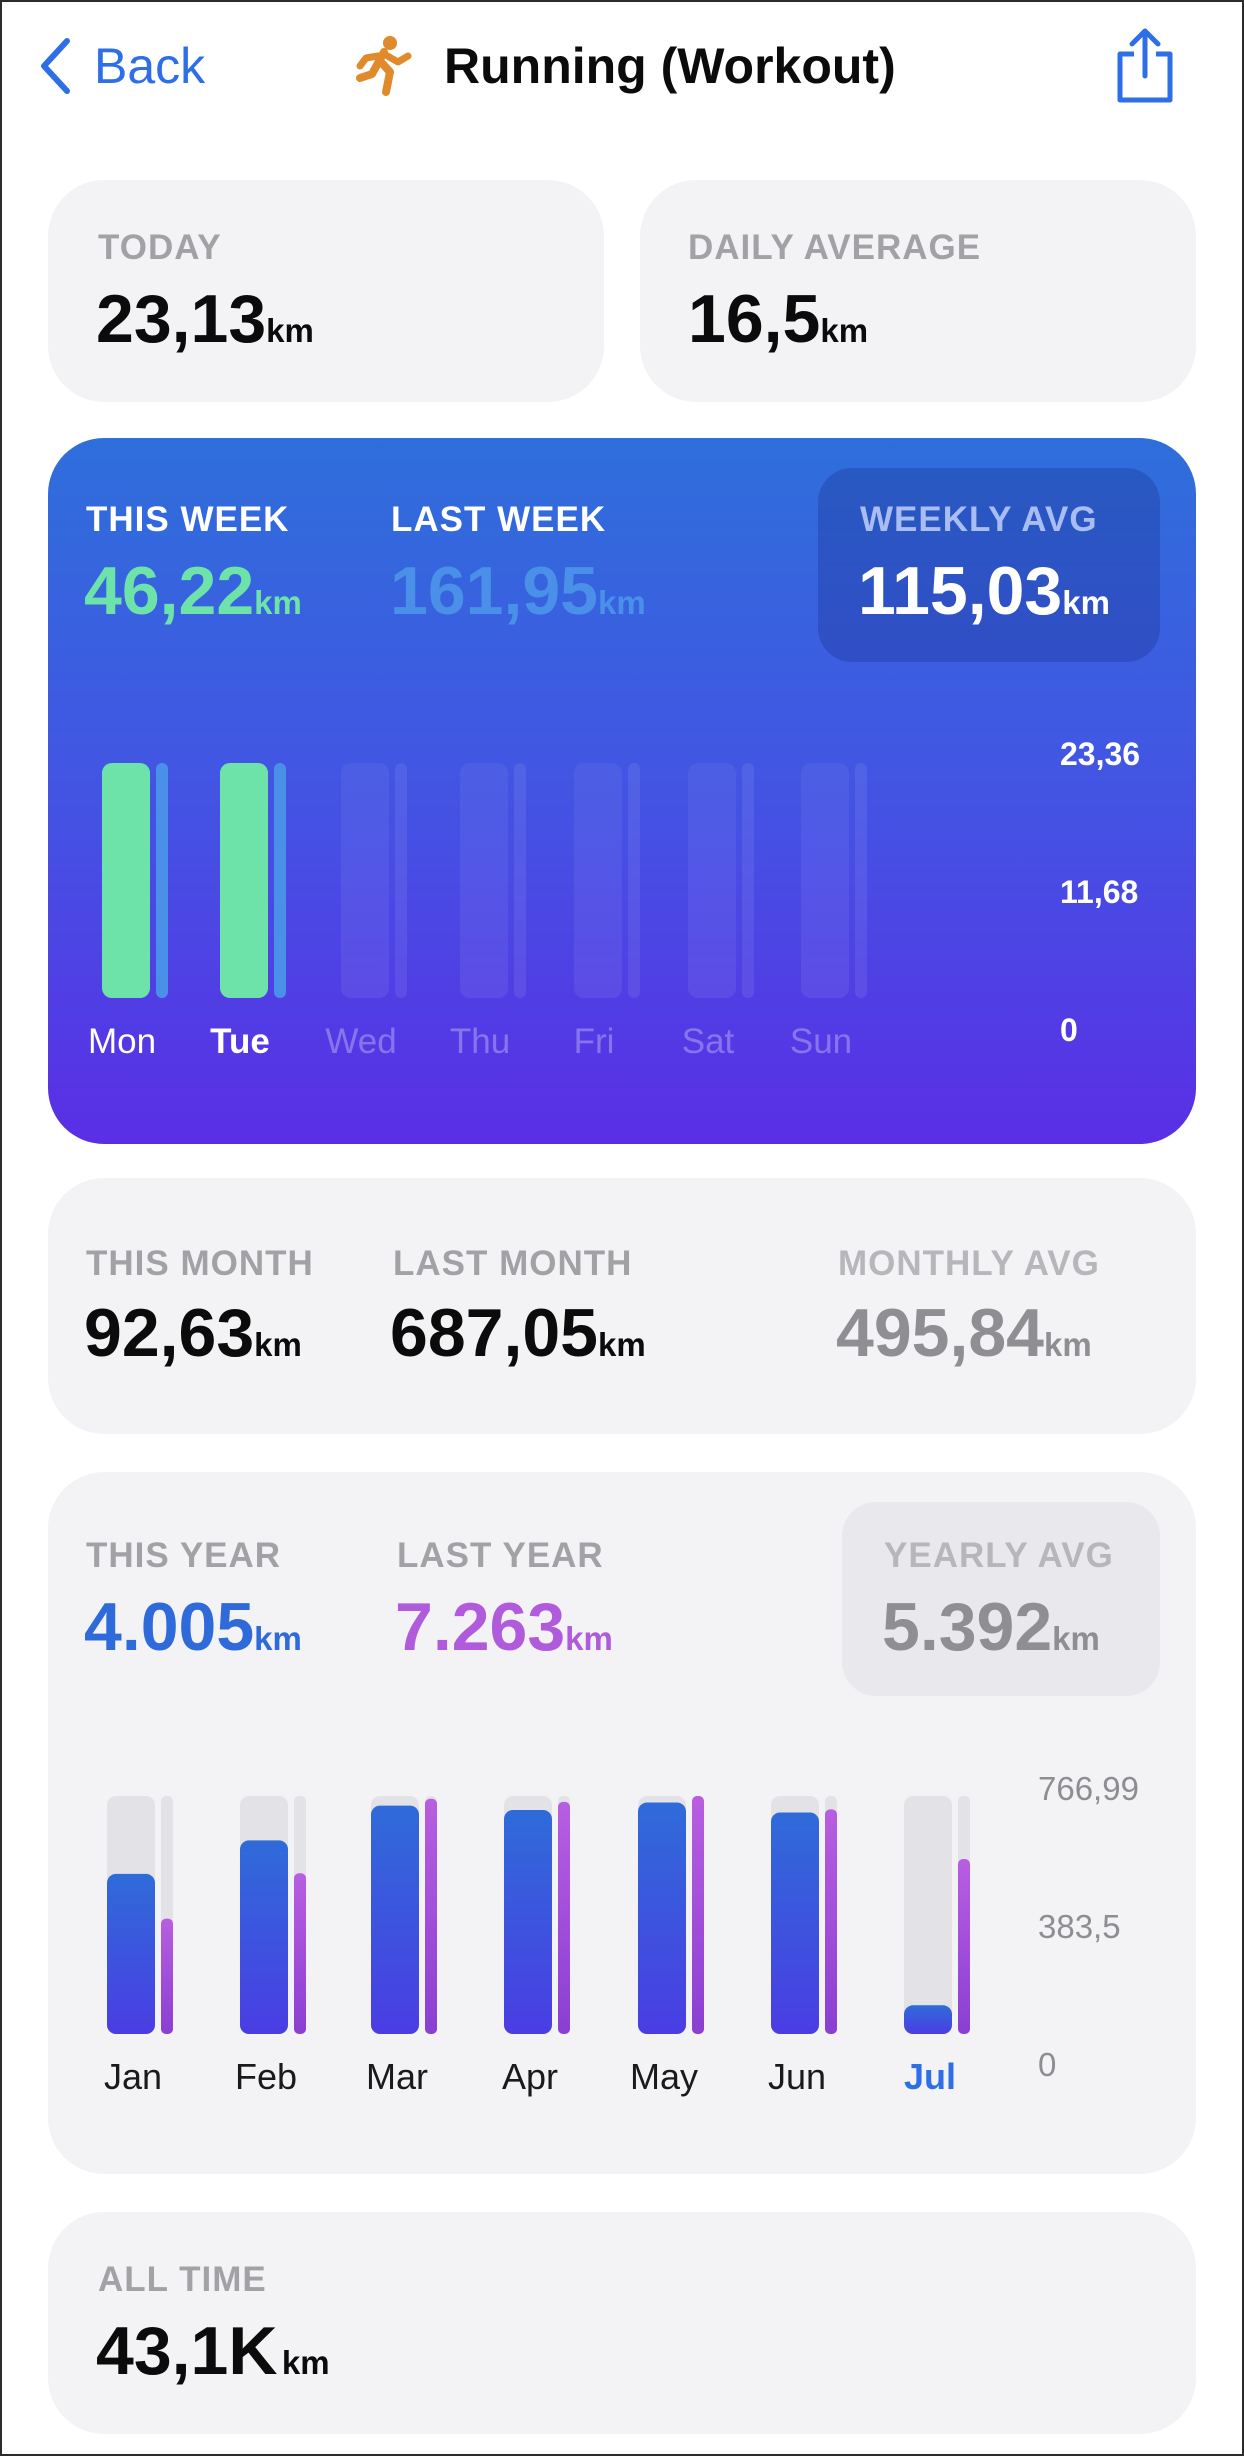 The width and height of the screenshot is (1244, 2456). I want to click on this-year-bar-feb, so click(264, 1937).